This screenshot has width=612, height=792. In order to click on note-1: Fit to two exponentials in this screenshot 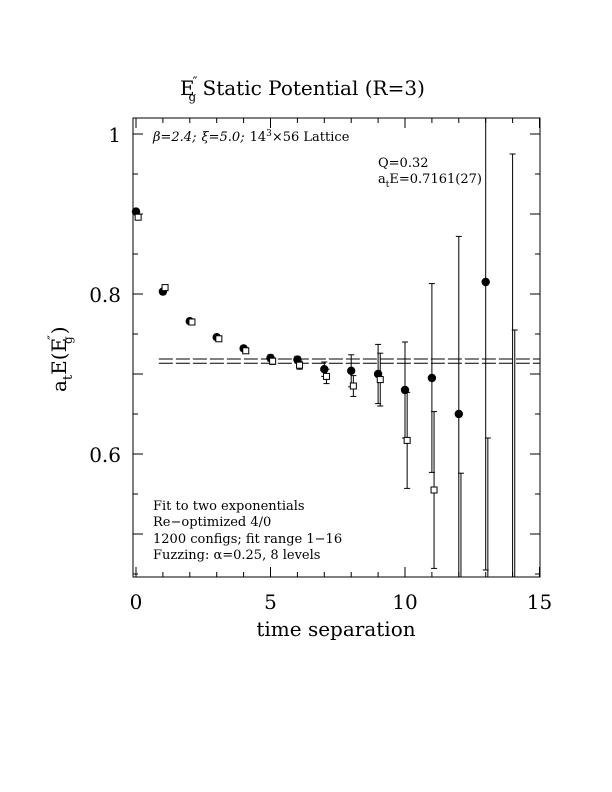, I will do `click(229, 506)`.